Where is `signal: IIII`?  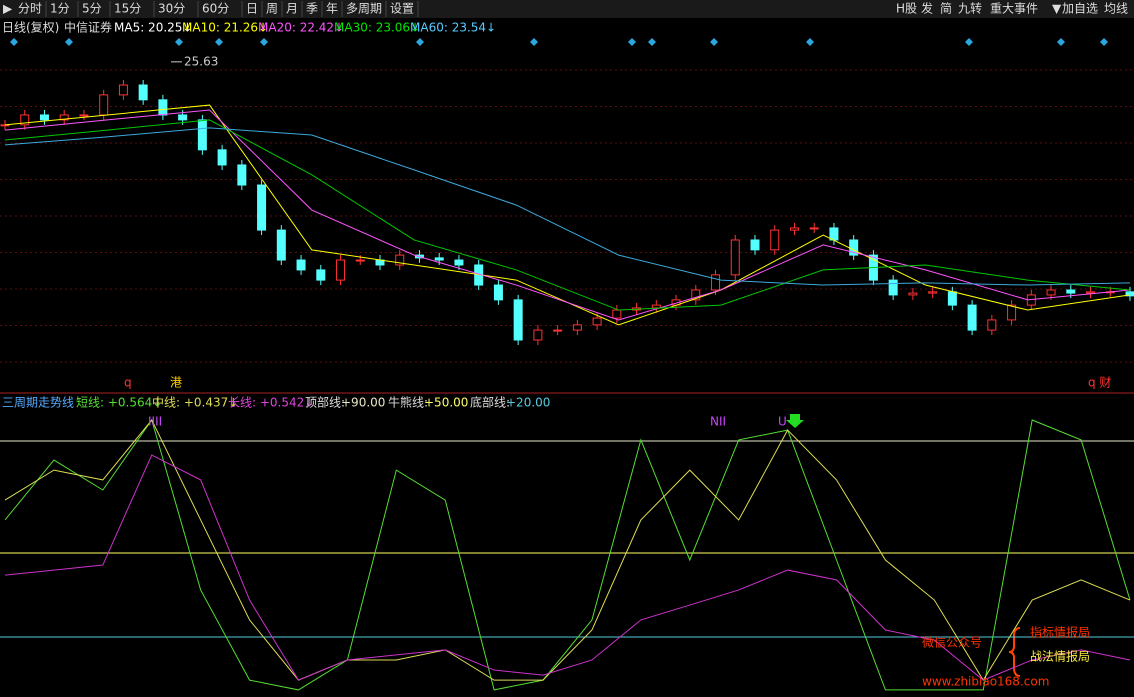 signal: IIII is located at coordinates (155, 422).